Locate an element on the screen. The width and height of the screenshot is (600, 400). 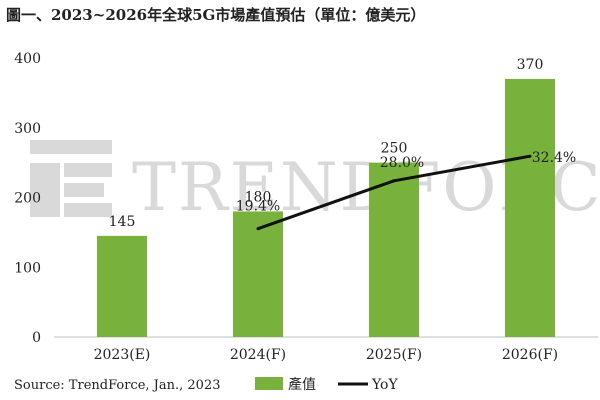
bar-2025(F) is located at coordinates (394, 249).